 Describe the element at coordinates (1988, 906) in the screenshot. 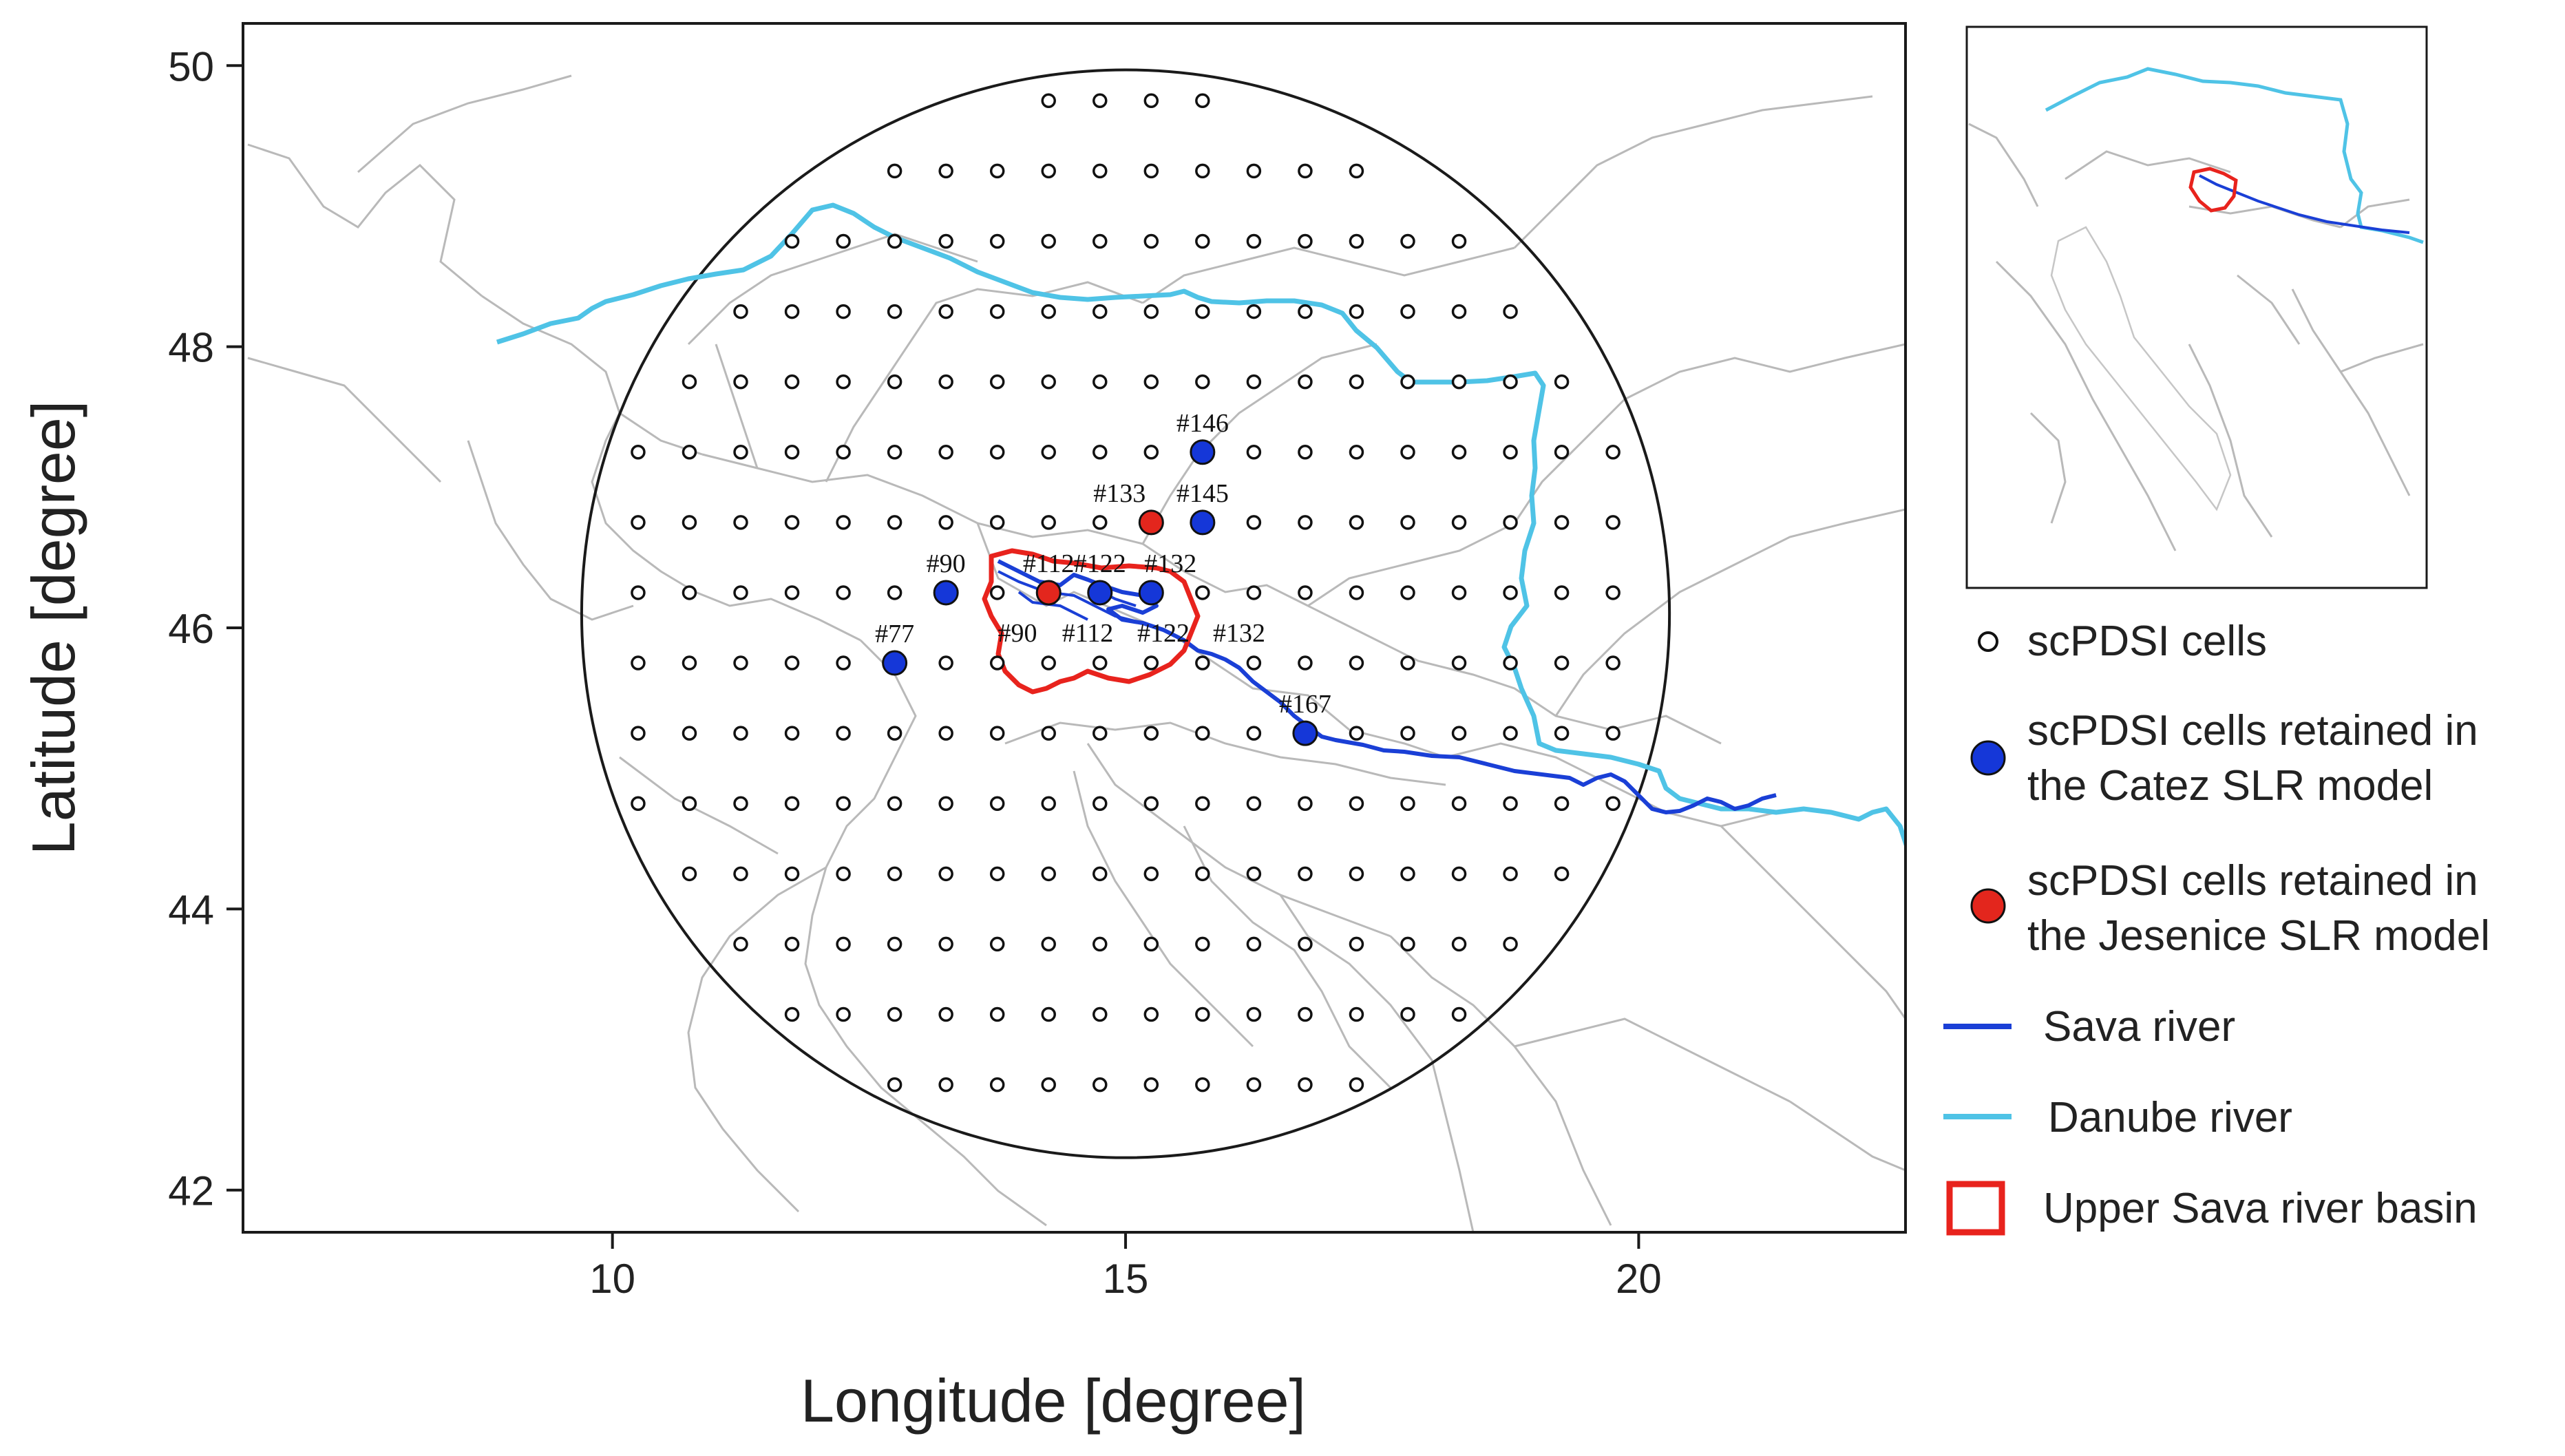

I see `legend-red-circle-symbol` at that location.